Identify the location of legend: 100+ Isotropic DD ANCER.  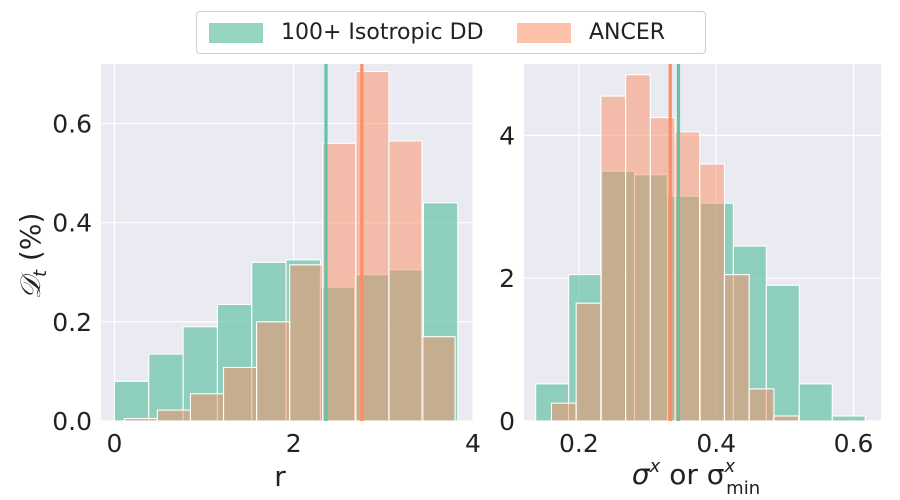
(451, 32).